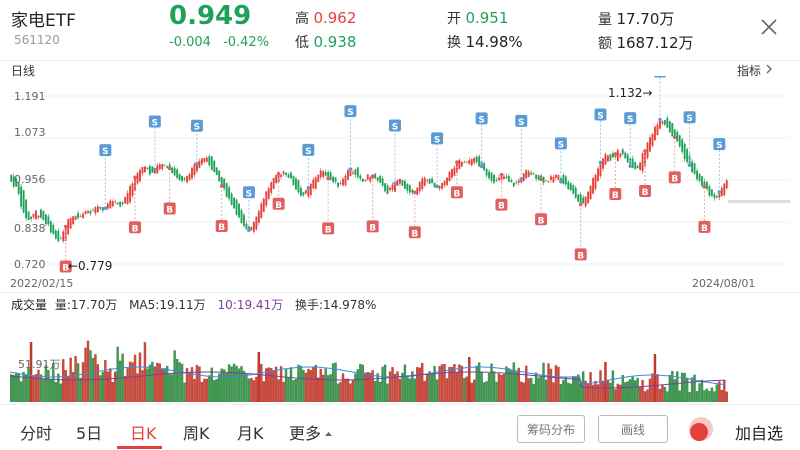  I want to click on chip-distribution-button: 筹码分布, so click(551, 429).